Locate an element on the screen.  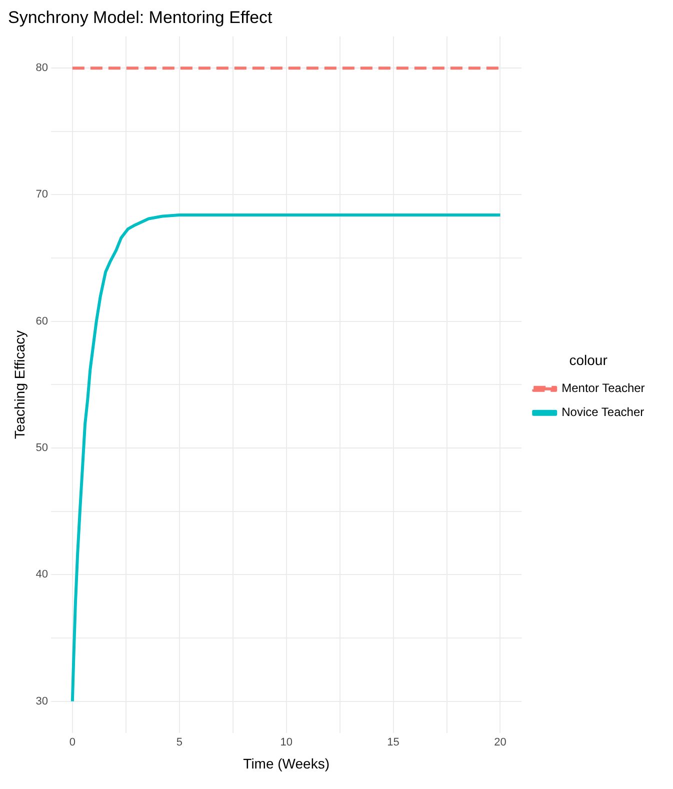
y-tick-label: 40 is located at coordinates (42, 574).